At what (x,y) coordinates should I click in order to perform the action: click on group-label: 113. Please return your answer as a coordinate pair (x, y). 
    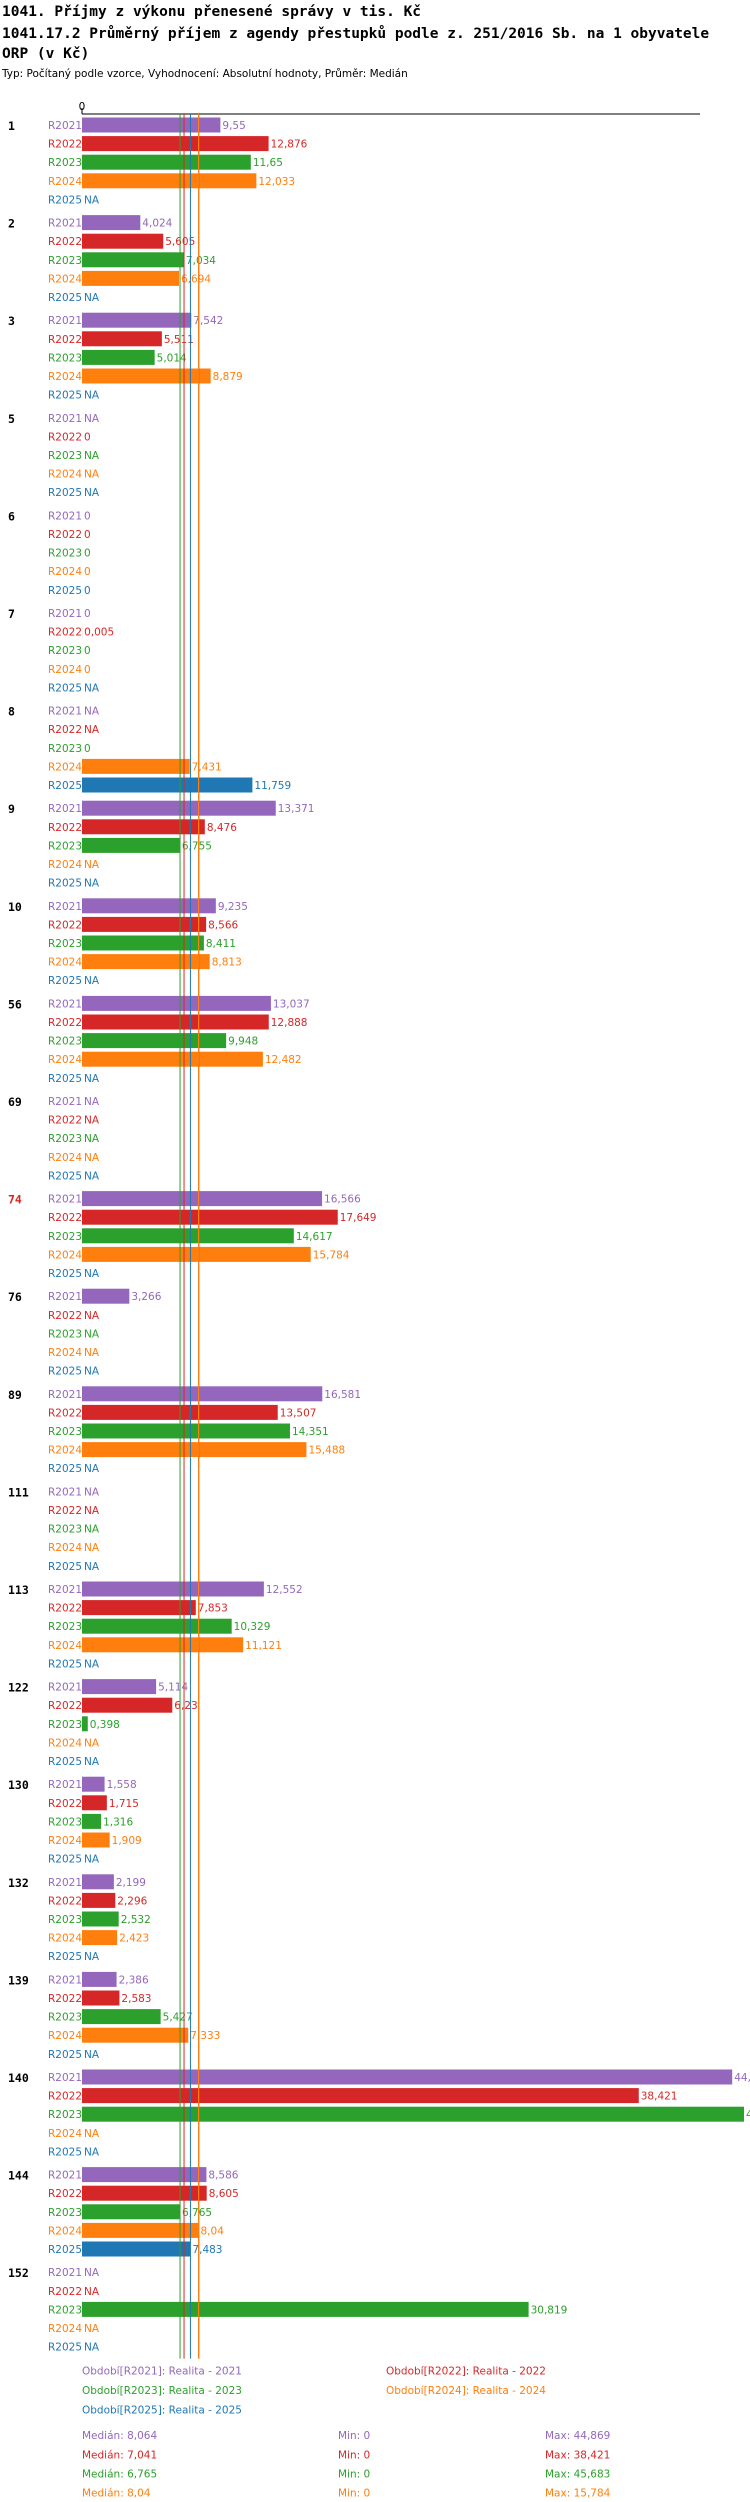
    Looking at the image, I should click on (18, 1590).